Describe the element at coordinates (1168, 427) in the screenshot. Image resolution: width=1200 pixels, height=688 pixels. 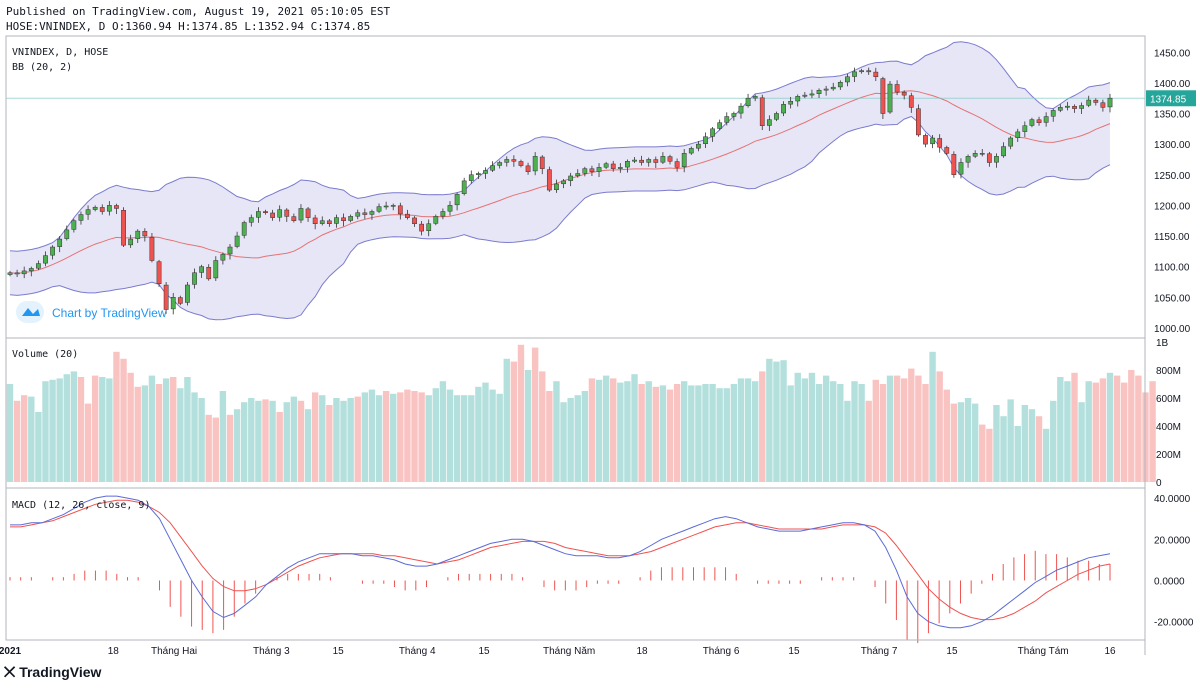
I see `volume-tick-label: 400M` at that location.